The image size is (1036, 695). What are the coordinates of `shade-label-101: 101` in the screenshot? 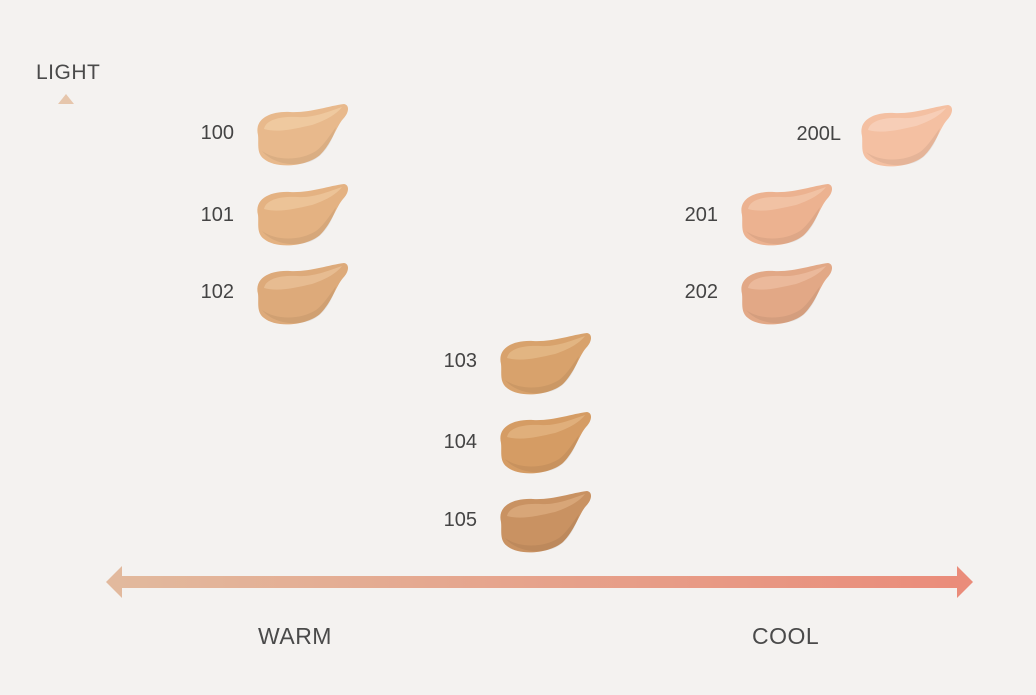 It's located at (217, 215).